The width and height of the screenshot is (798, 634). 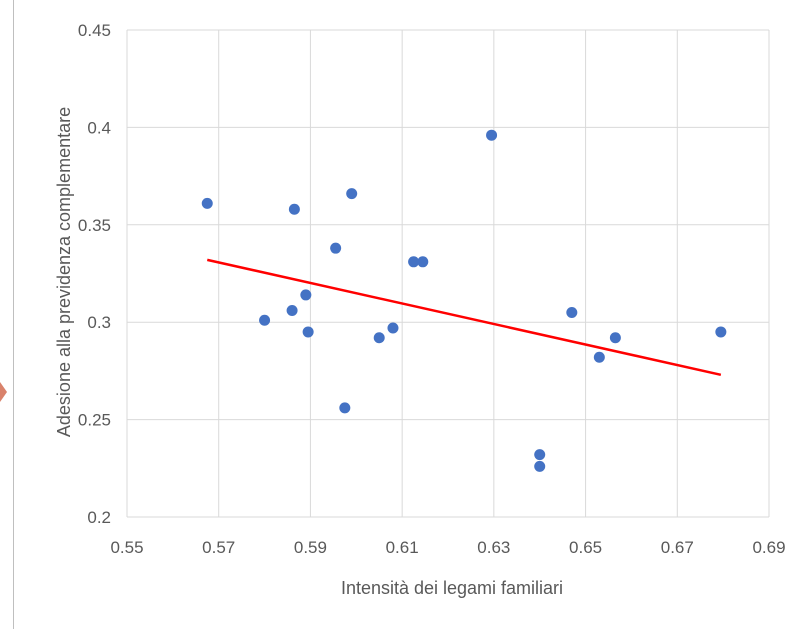 I want to click on trendline-layer, so click(x=464, y=317).